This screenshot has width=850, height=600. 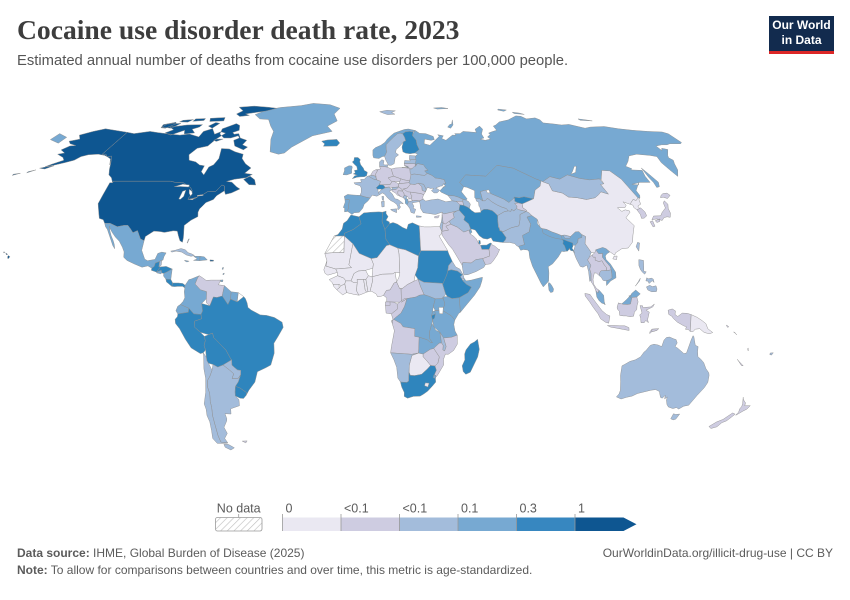 I want to click on svg-text: 0.1, so click(x=469, y=509).